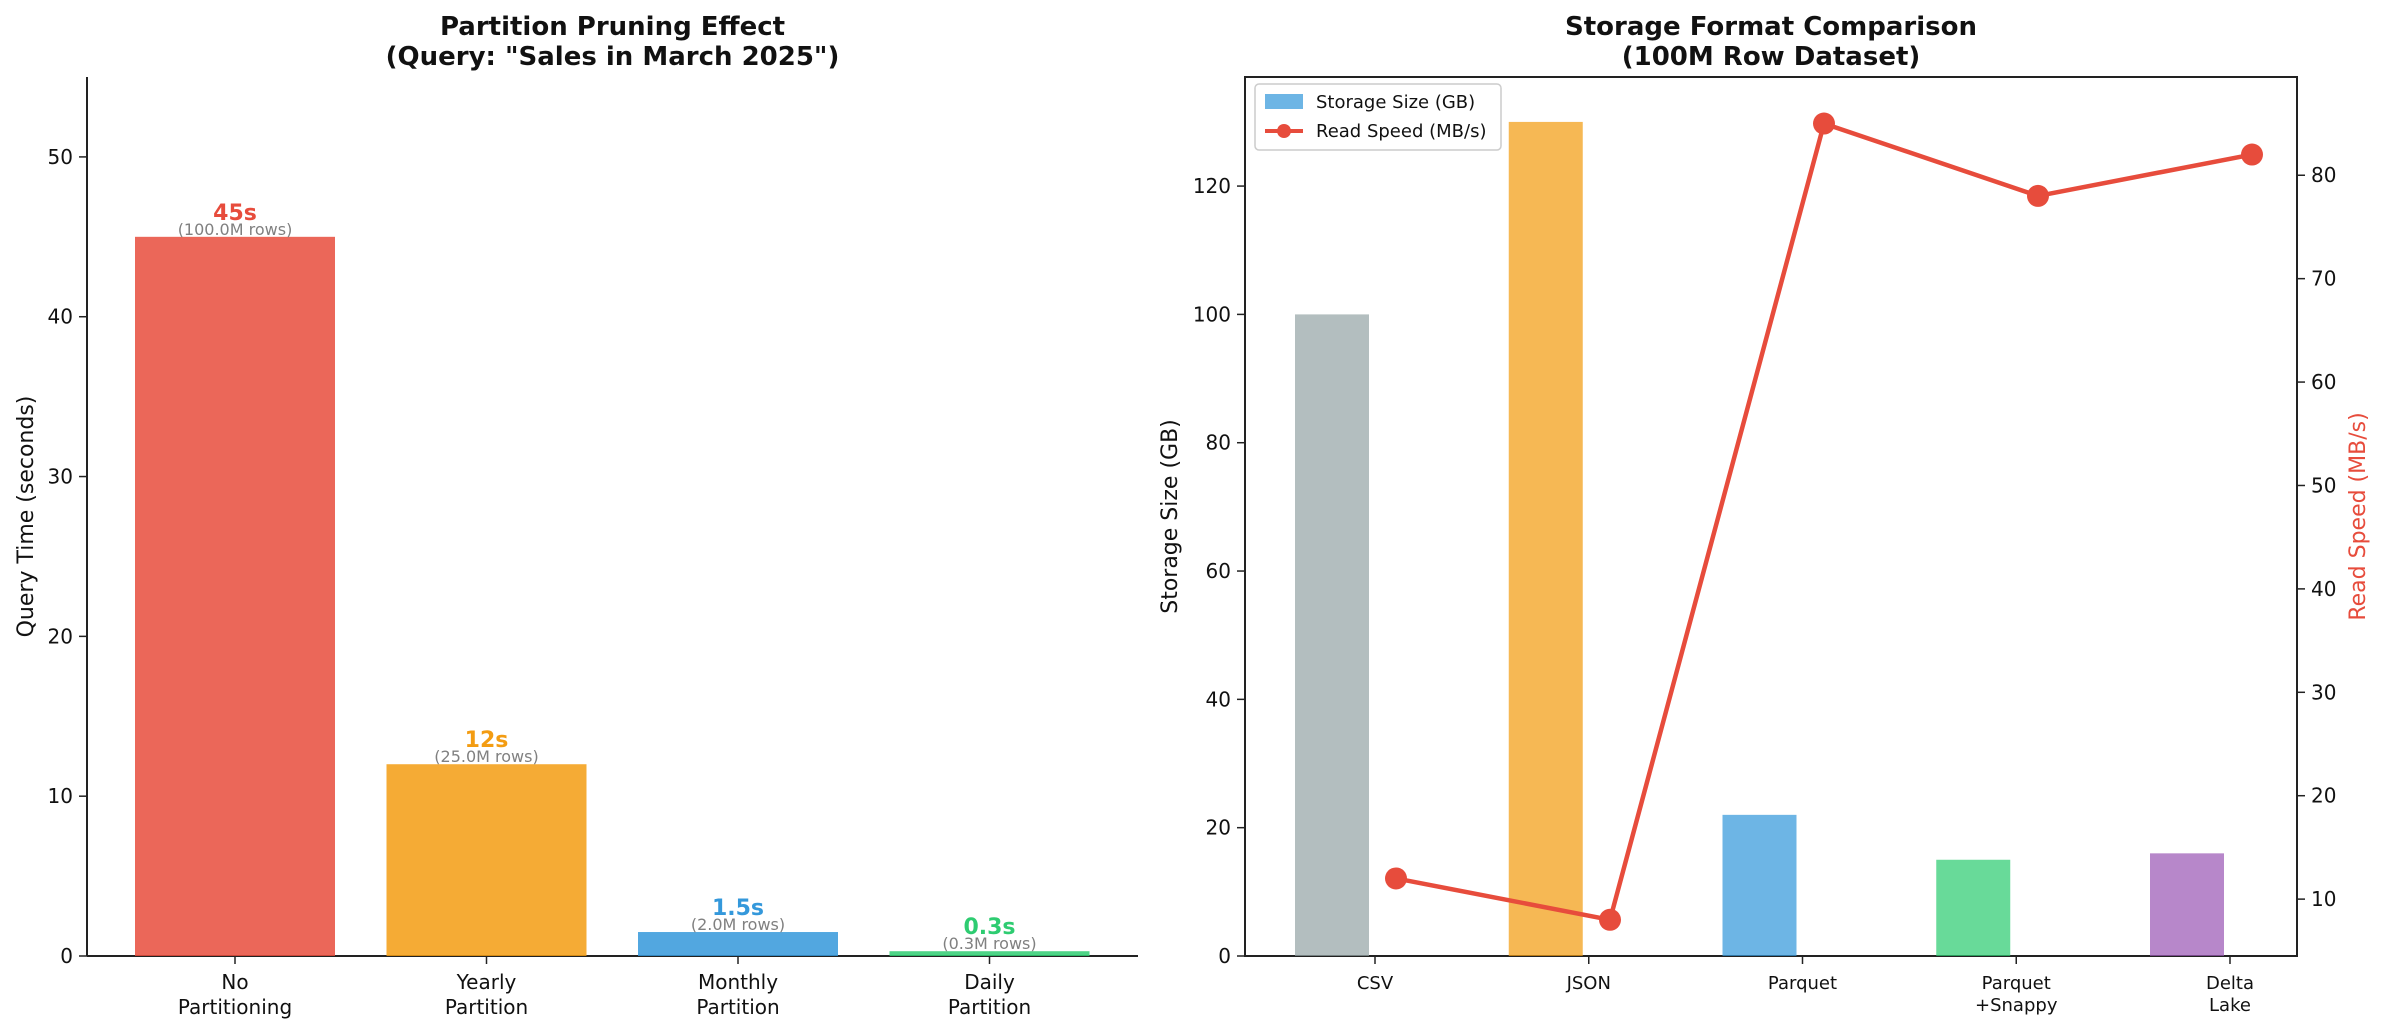 Image resolution: width=2386 pixels, height=1034 pixels. Describe the element at coordinates (60, 157) in the screenshot. I see `y-tick-label: 50` at that location.